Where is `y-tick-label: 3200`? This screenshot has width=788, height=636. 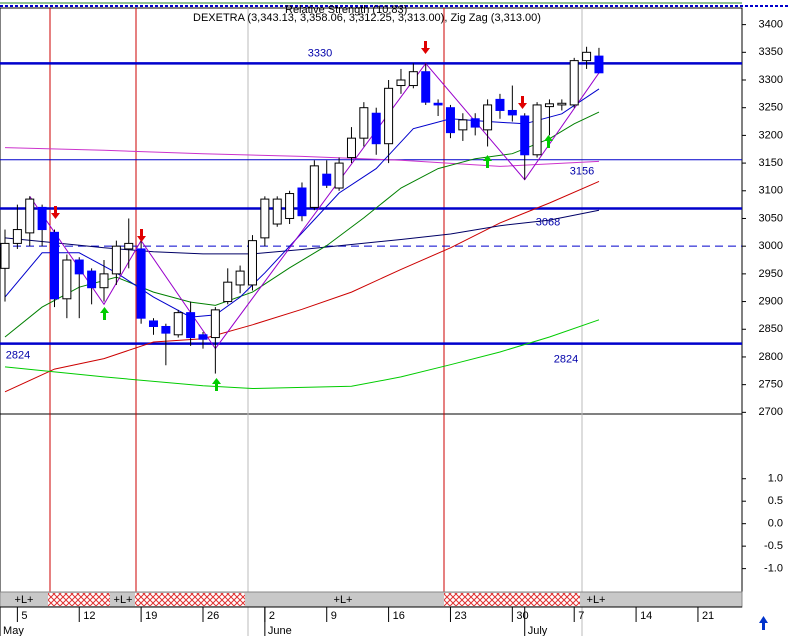 y-tick-label: 3200 is located at coordinates (771, 135).